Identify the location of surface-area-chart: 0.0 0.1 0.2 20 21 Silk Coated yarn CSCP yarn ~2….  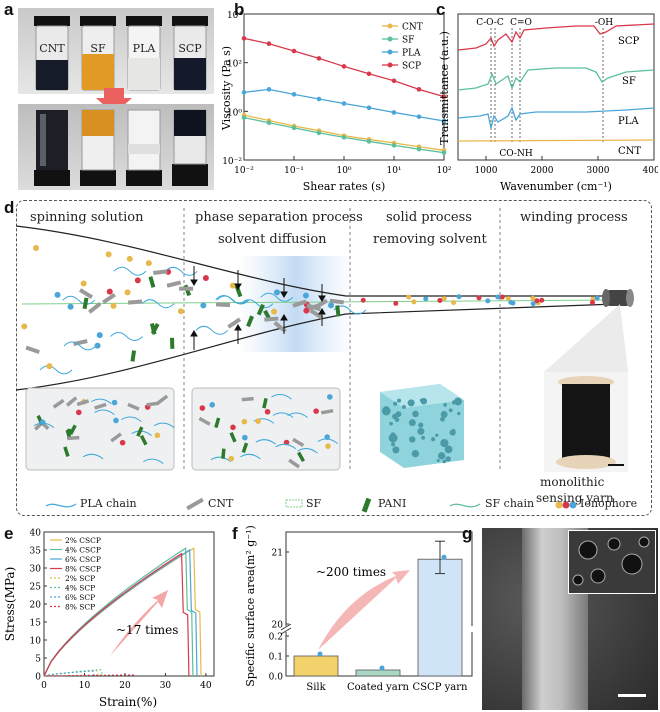
(361, 609).